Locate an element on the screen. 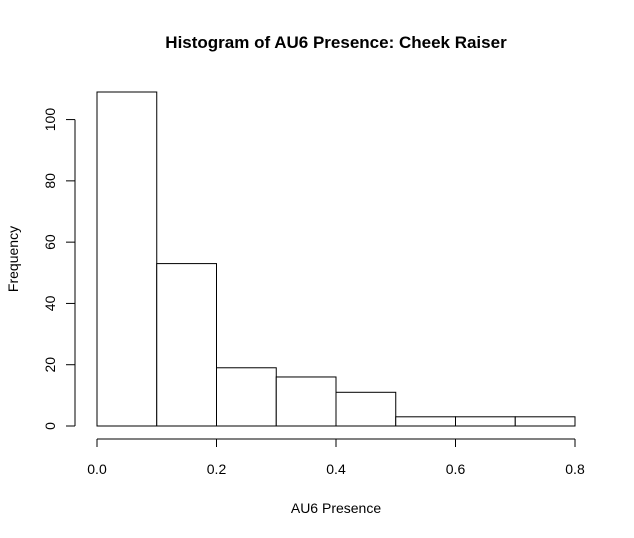  y-tick-label: 60 is located at coordinates (50, 242).